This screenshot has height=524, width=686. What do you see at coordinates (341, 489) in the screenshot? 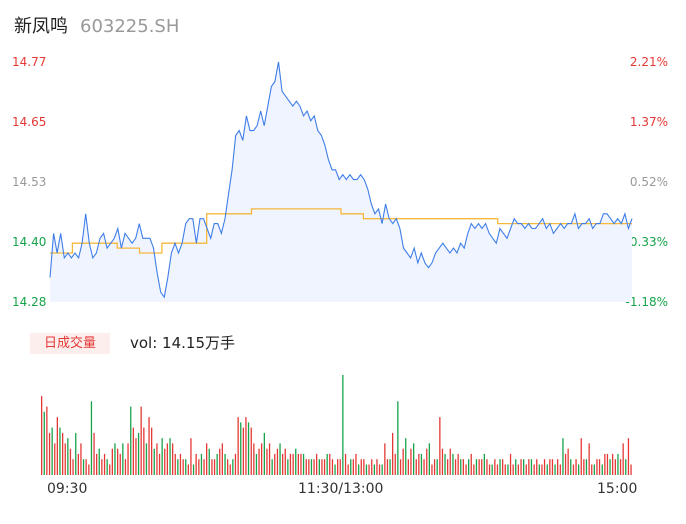
I see `x-tick-label: 11:30/13:00` at bounding box center [341, 489].